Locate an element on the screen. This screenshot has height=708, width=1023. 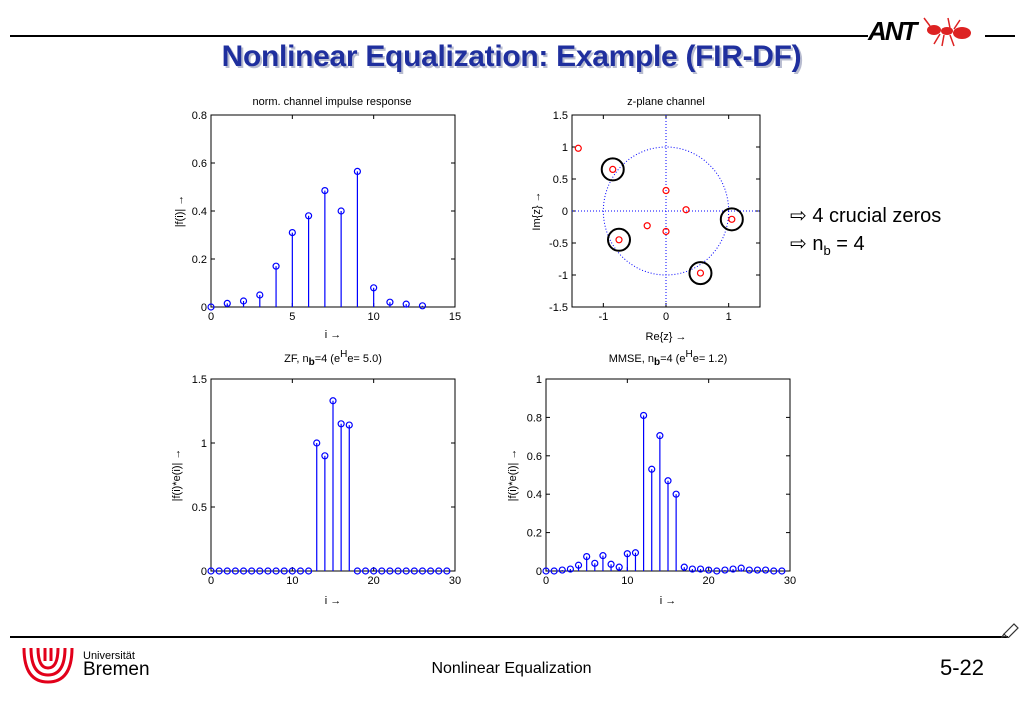
university-word: Universität is located at coordinates (109, 656).